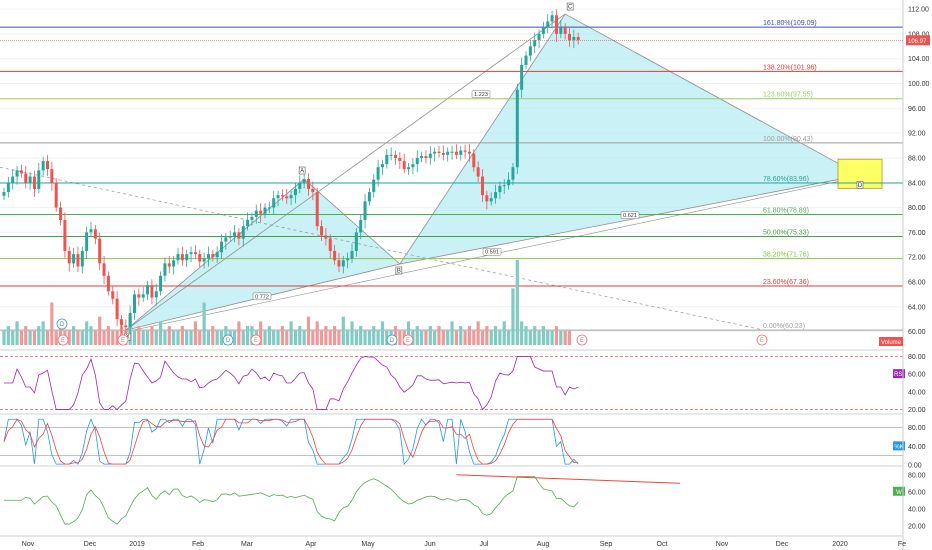 The width and height of the screenshot is (932, 550). Describe the element at coordinates (786, 282) in the screenshot. I see `fib-level-label-8: 23.60%(67.36)` at that location.